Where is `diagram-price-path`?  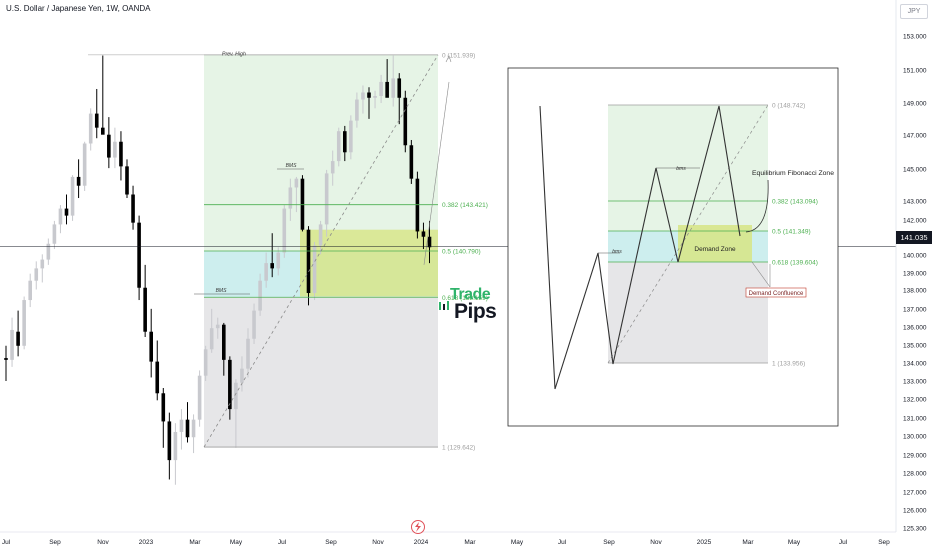 diagram-price-path is located at coordinates (640, 247).